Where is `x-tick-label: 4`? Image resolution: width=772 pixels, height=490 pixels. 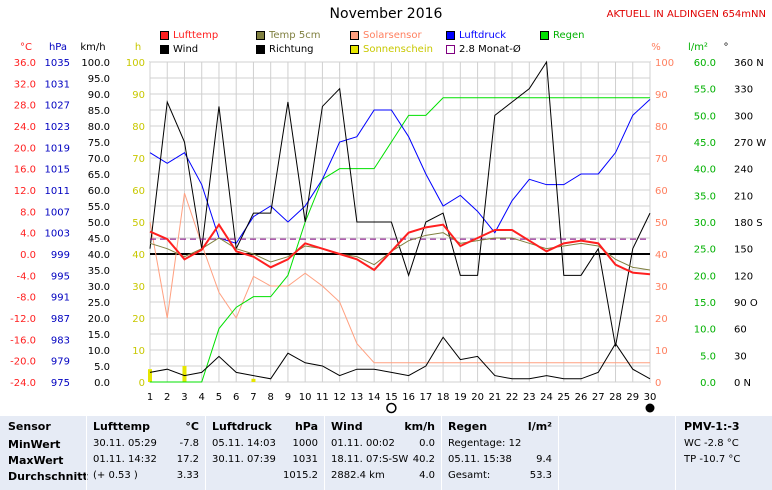 x-tick-label: 4 is located at coordinates (202, 397).